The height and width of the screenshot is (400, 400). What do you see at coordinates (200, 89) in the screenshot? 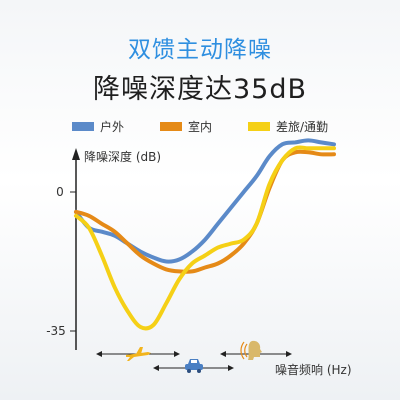
I see `page-subtitle: 降噪深度达35dB` at bounding box center [200, 89].